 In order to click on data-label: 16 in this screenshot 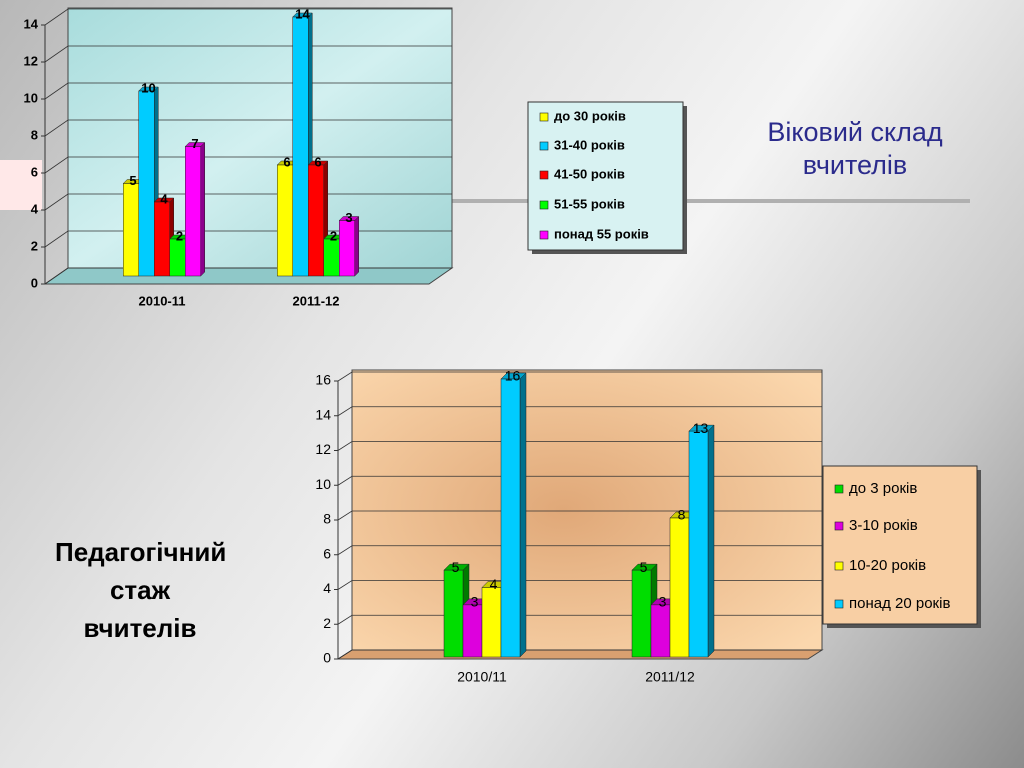, I will do `click(513, 376)`.